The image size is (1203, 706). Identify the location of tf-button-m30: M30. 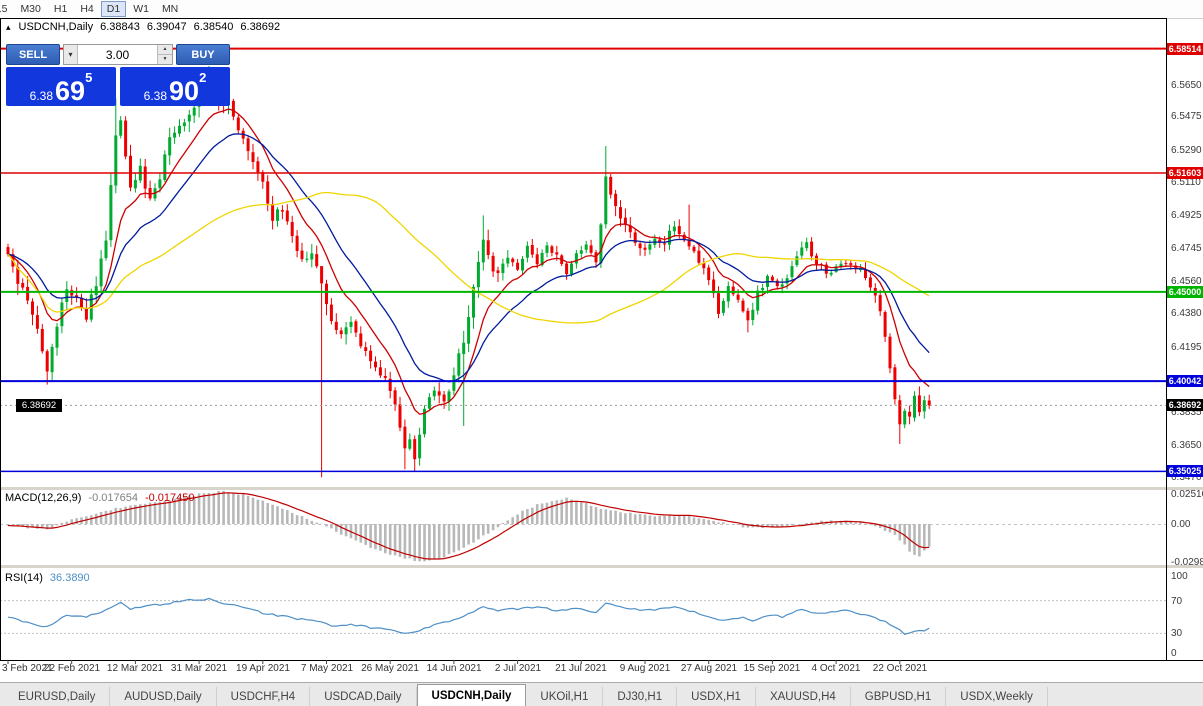
(30, 9).